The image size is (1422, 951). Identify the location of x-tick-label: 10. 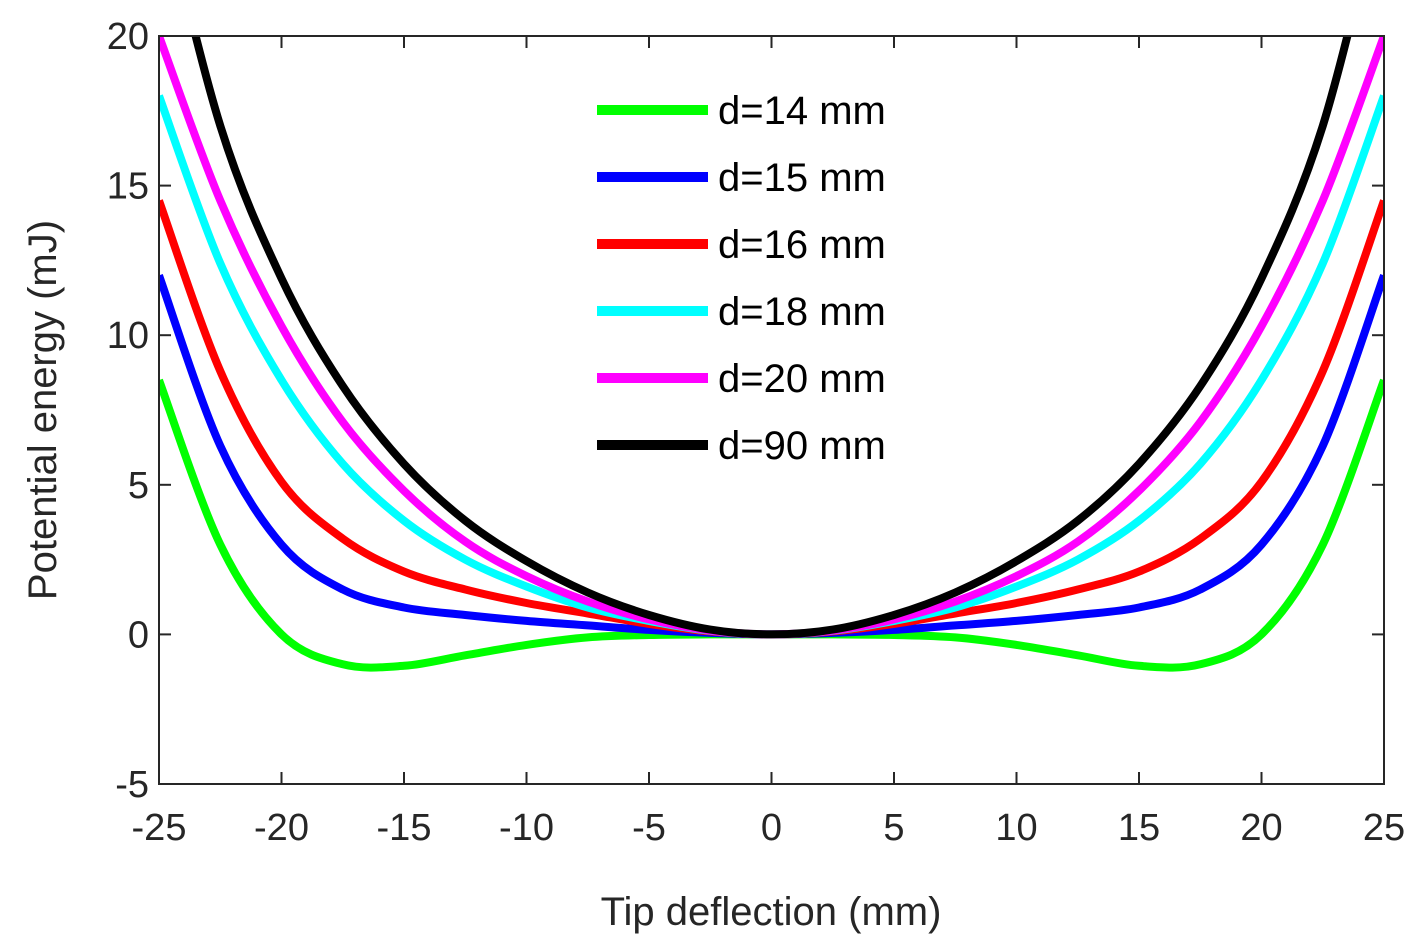
(1016, 828).